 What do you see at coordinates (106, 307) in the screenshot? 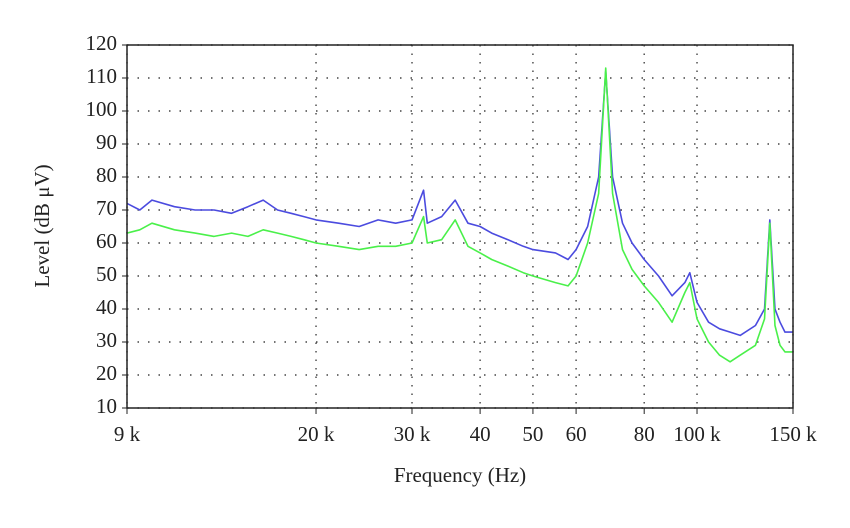
I see `y-tick-label: 40` at bounding box center [106, 307].